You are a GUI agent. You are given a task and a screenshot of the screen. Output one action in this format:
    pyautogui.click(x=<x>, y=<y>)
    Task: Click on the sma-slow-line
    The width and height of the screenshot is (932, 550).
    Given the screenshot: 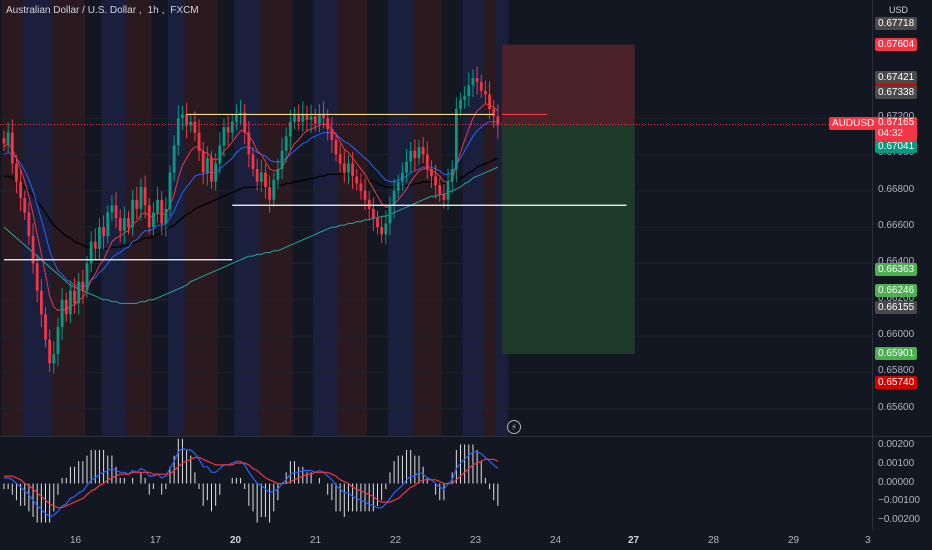 What is the action you would take?
    pyautogui.click(x=251, y=203)
    